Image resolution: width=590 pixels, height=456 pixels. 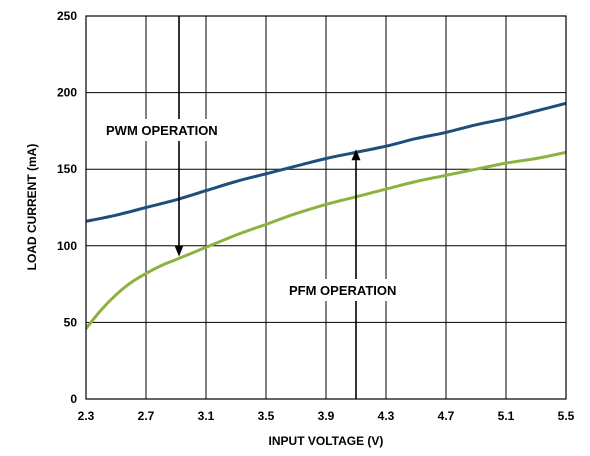 I want to click on x-tick-labels: 2.3 2.7 3.1 3.5 3.9 4.3 4.7 5.1 5.5, so click(x=326, y=416).